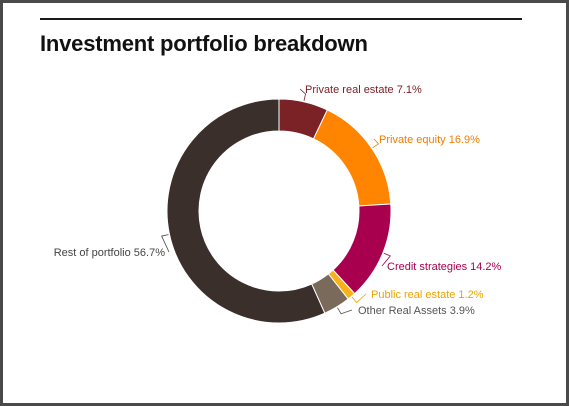 The height and width of the screenshot is (406, 569). I want to click on slice-label-5: Rest of portfolio 56.7%, so click(110, 253).